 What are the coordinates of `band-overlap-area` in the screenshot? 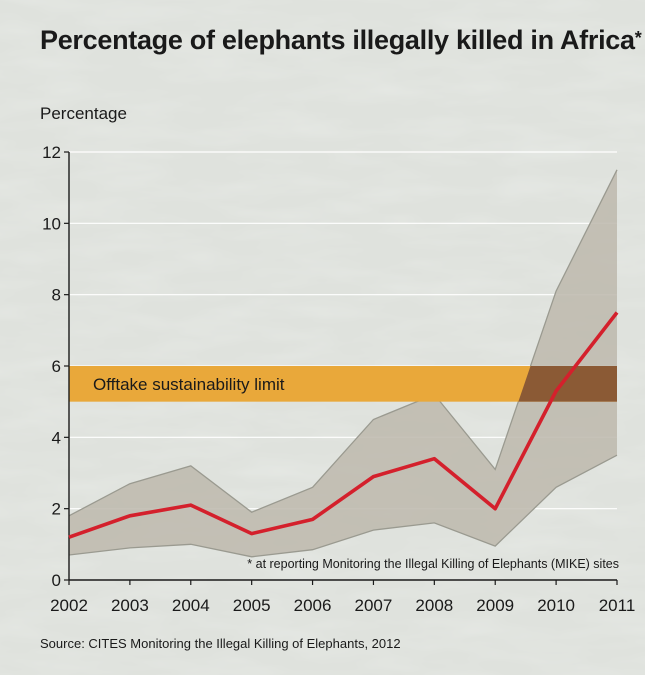 It's located at (567, 384).